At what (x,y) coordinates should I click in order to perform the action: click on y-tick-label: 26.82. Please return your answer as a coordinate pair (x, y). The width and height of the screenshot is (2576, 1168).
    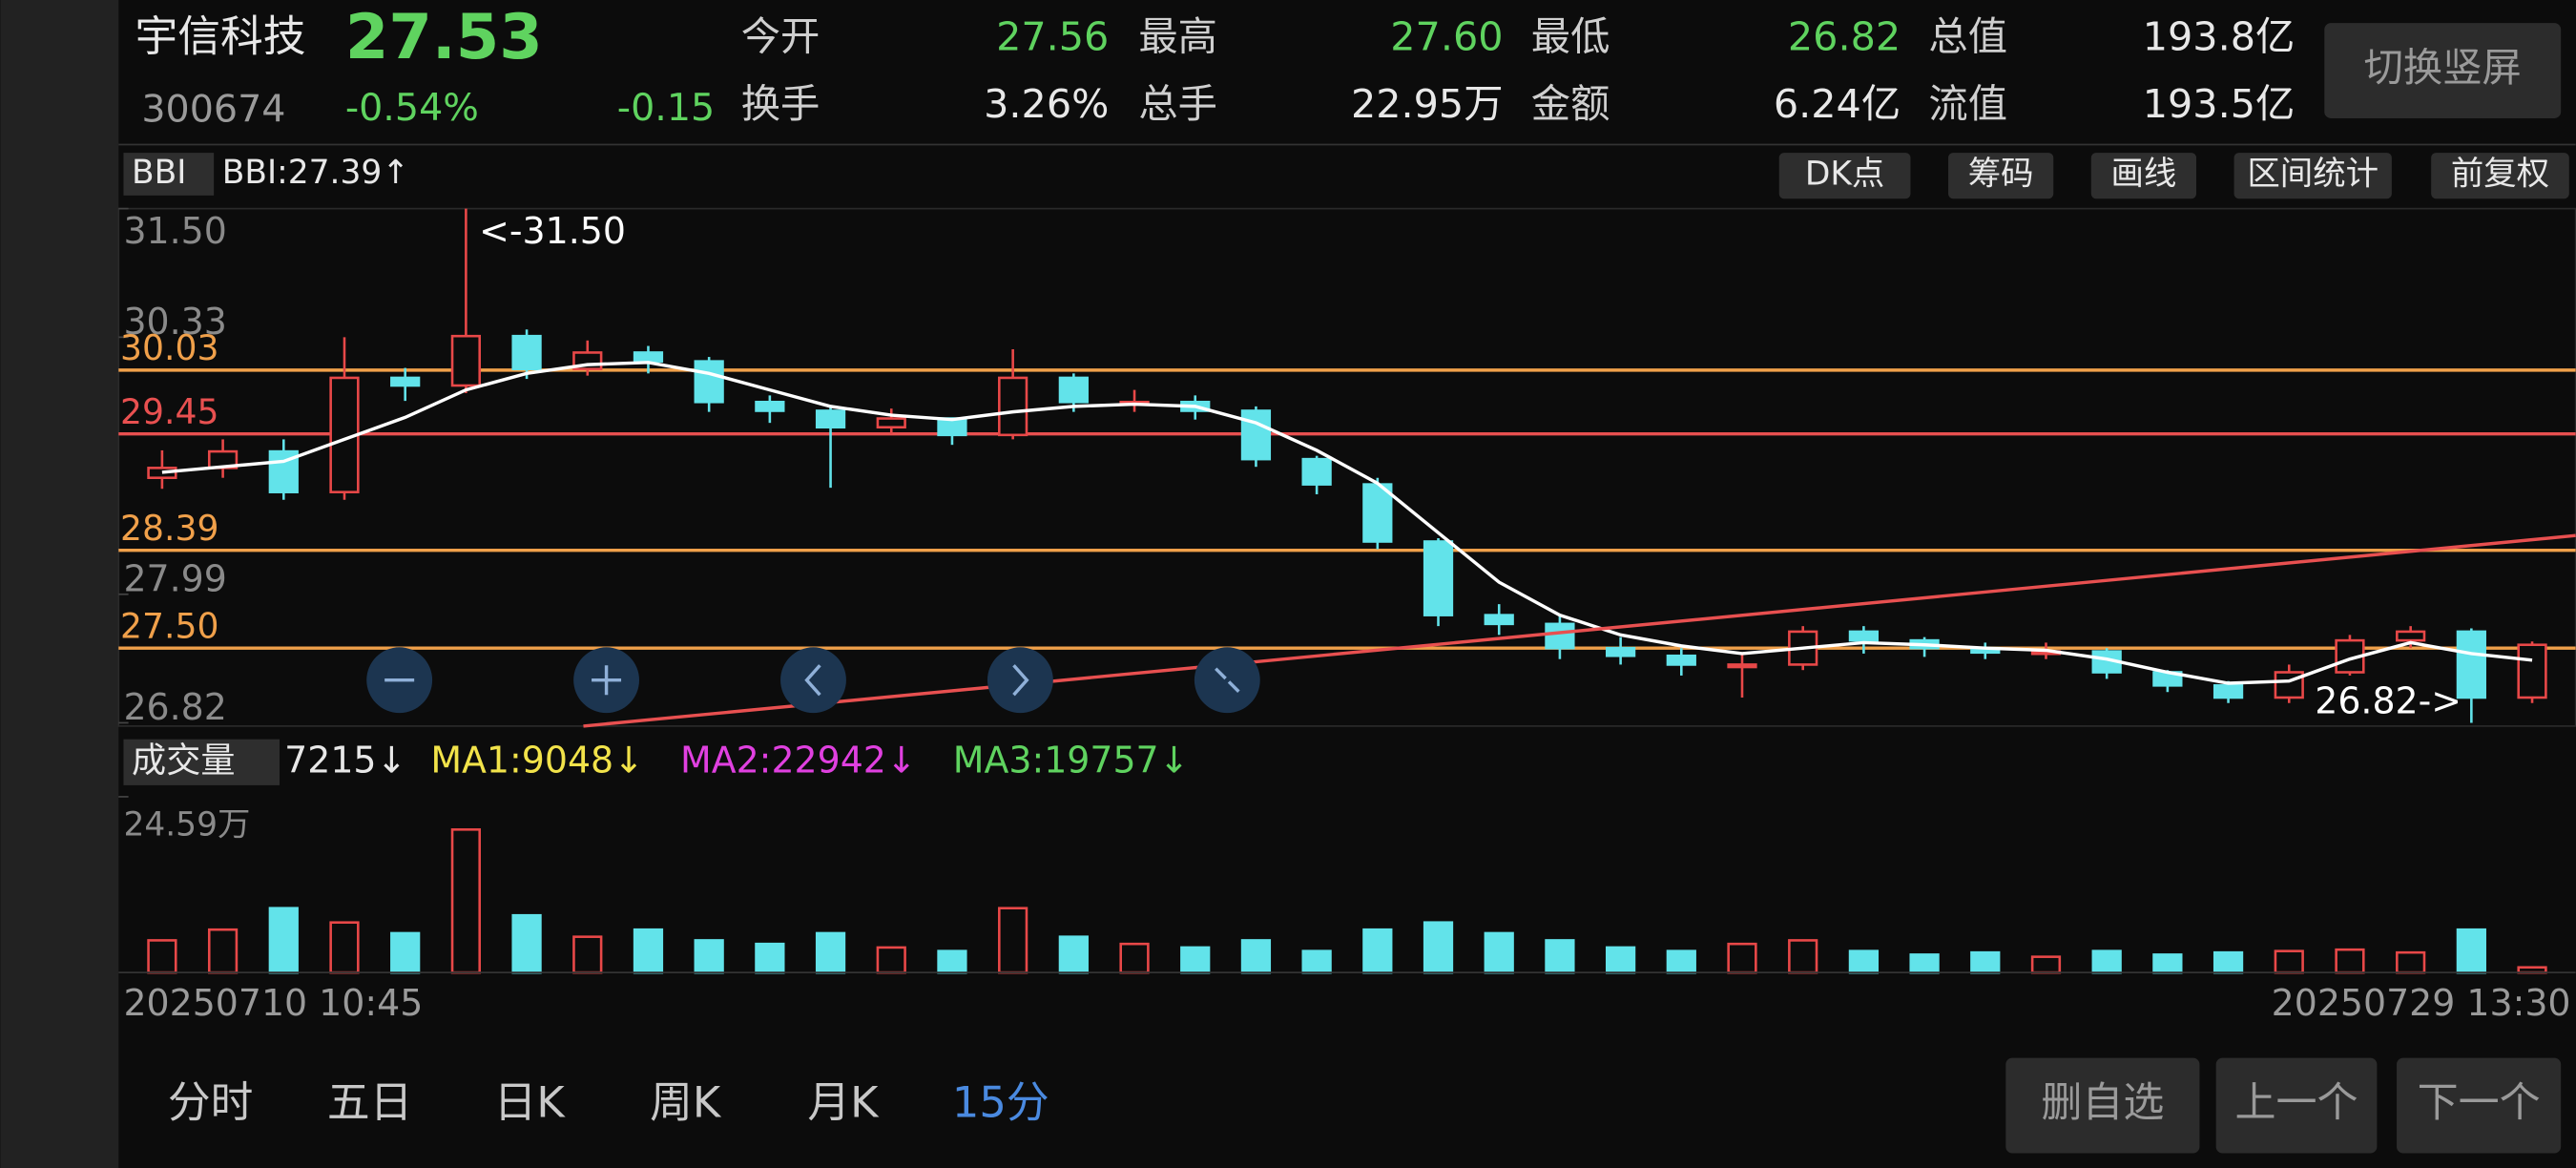
    Looking at the image, I should click on (174, 707).